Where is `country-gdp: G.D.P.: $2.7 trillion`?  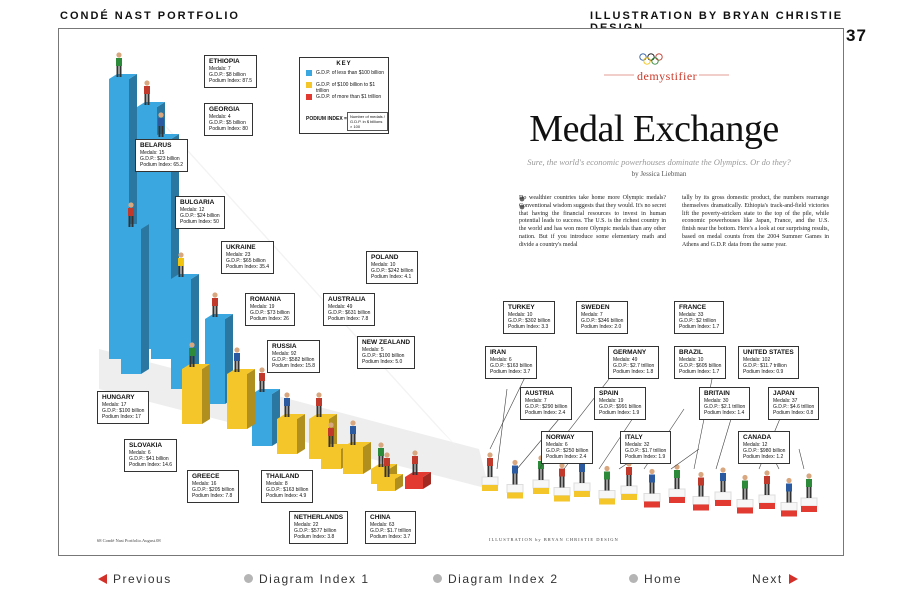
country-gdp: G.D.P.: $2.7 trillion is located at coordinates (634, 366).